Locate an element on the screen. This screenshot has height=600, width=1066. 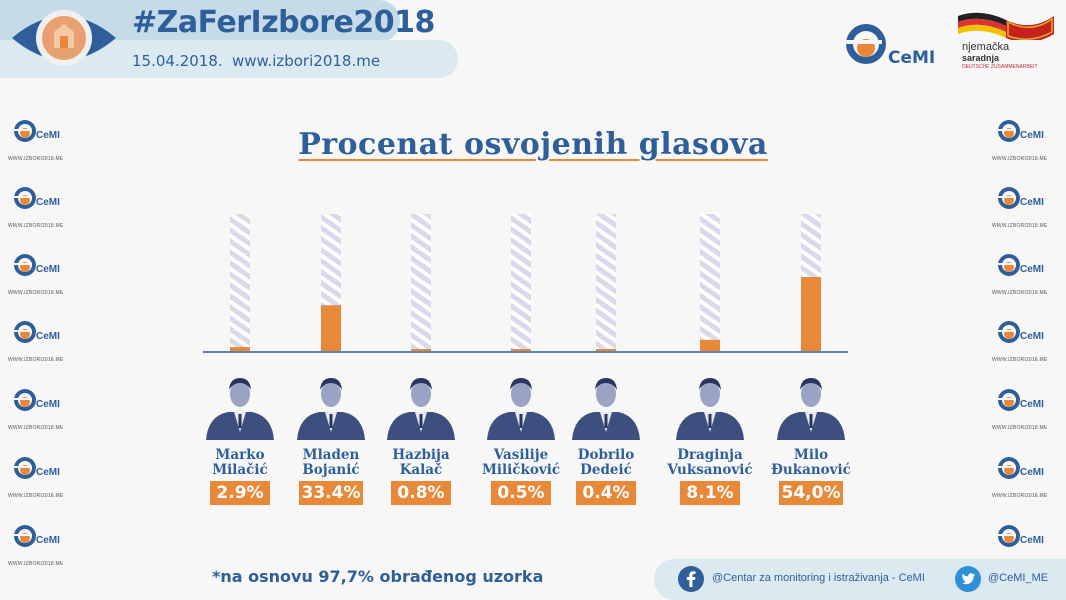
candidate-name: Marko Milačić is located at coordinates (240, 463).